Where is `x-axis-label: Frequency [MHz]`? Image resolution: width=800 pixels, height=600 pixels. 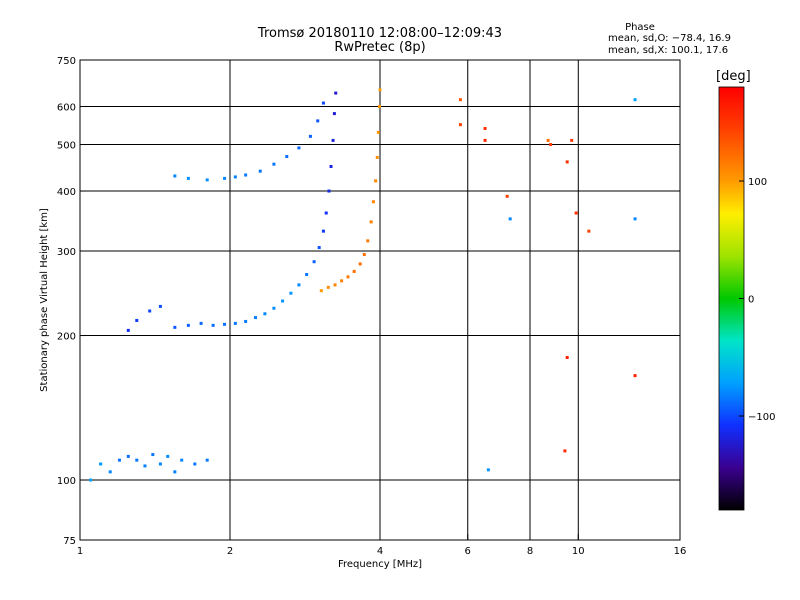
x-axis-label: Frequency [MHz] is located at coordinates (380, 564).